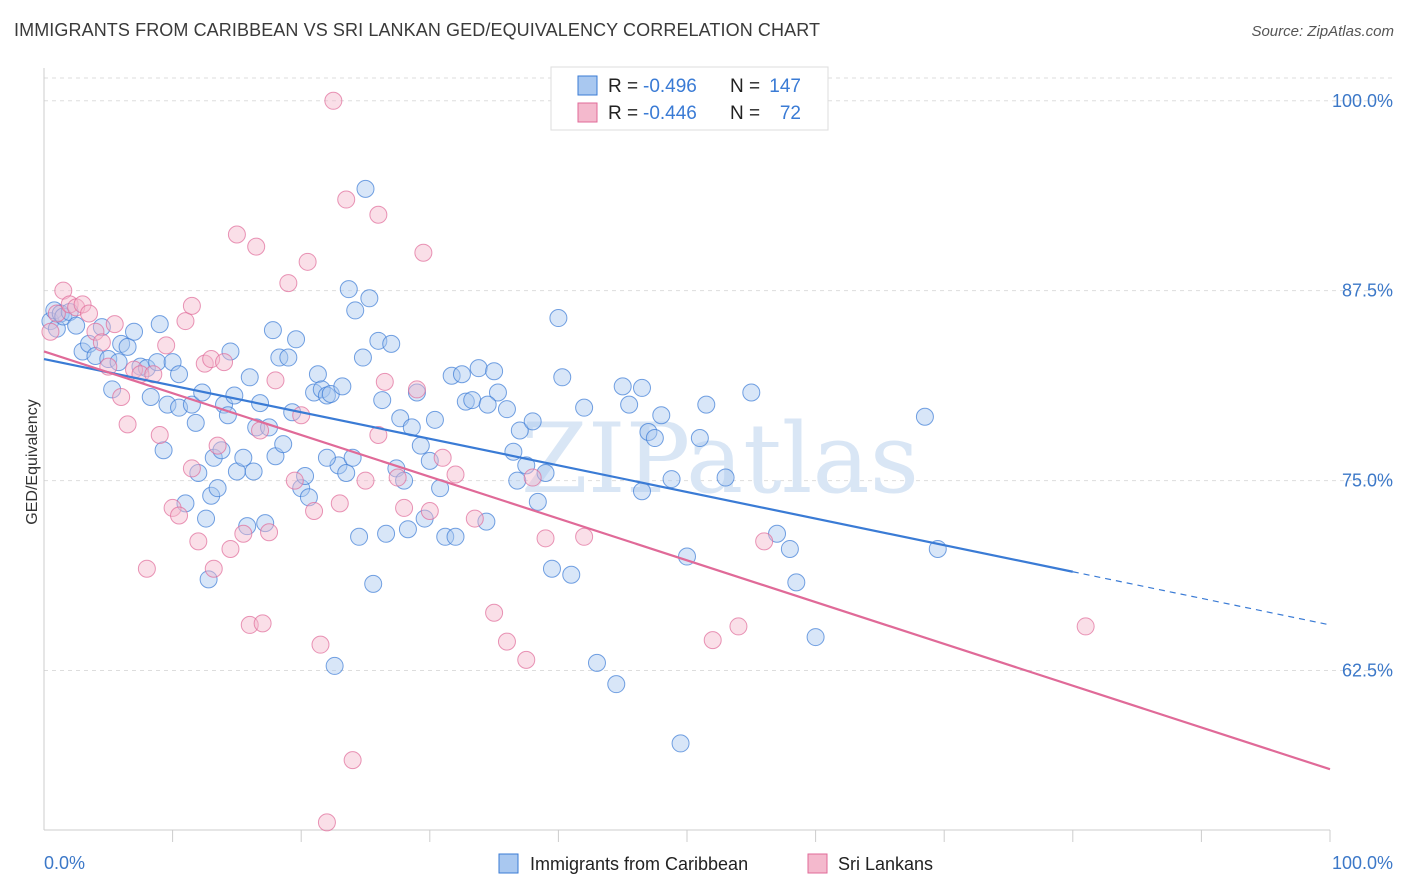 The height and width of the screenshot is (892, 1406). What do you see at coordinates (587, 85) in the screenshot?
I see `legend-swatch-blue` at bounding box center [587, 85].